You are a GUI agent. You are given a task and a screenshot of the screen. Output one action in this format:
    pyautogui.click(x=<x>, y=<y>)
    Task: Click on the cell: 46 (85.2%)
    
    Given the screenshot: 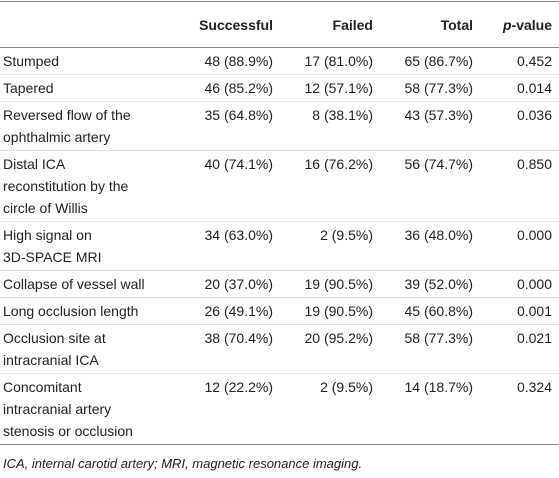 What is the action you would take?
    pyautogui.click(x=238, y=88)
    